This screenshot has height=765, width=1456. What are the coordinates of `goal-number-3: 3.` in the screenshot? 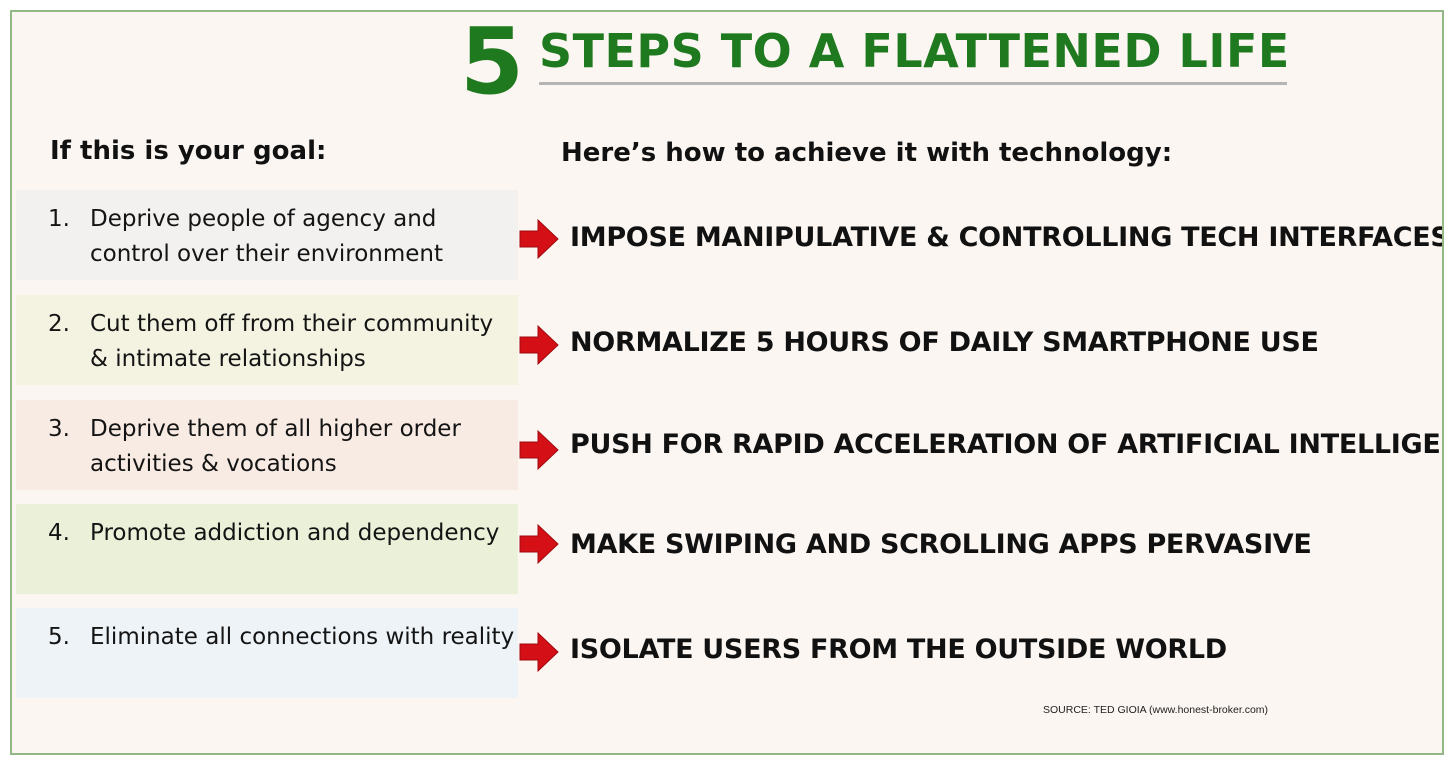 It's located at (59, 429).